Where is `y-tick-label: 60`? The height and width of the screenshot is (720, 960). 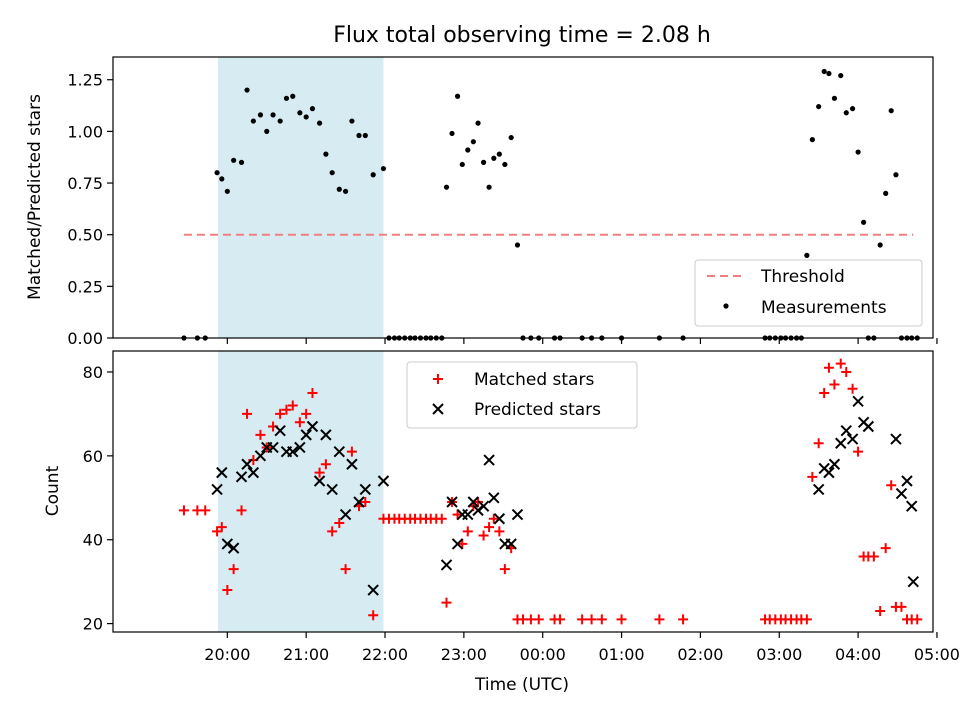
y-tick-label: 60 is located at coordinates (93, 456).